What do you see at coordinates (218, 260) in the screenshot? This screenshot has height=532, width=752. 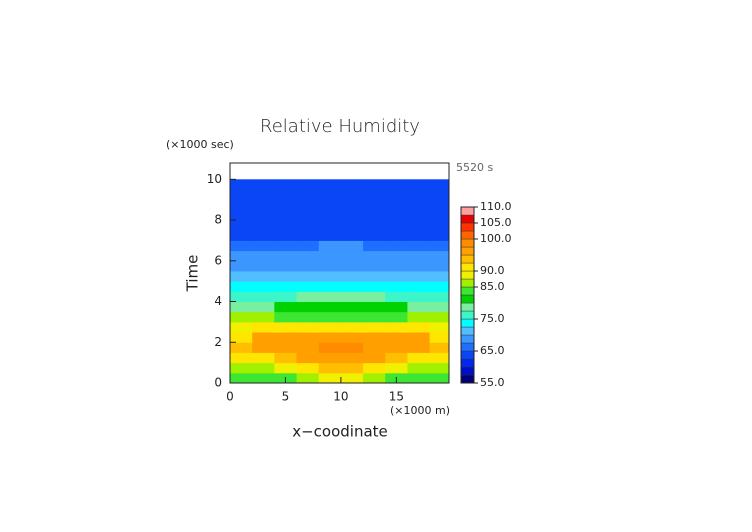 I see `y-tick-label: 6` at bounding box center [218, 260].